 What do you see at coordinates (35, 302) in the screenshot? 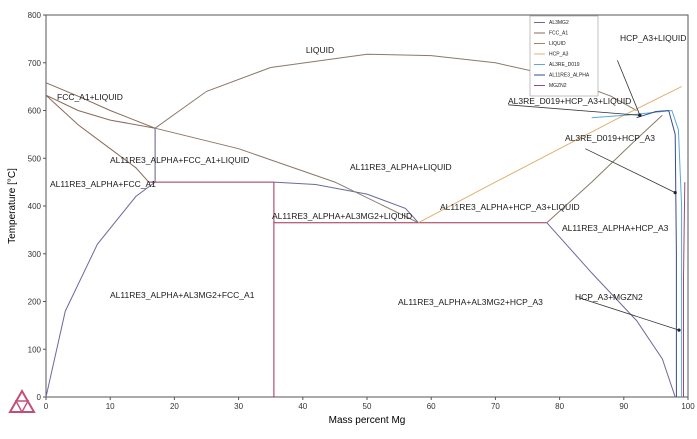
I see `y-tick-label: 200` at bounding box center [35, 302].